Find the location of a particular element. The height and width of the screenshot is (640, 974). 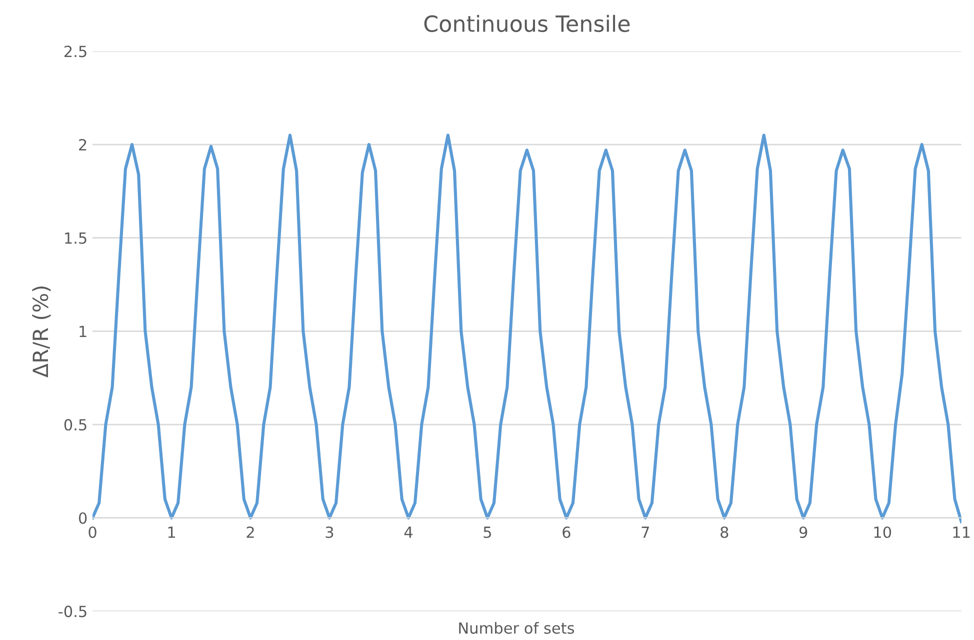

x-tick-label: 3 is located at coordinates (330, 532).